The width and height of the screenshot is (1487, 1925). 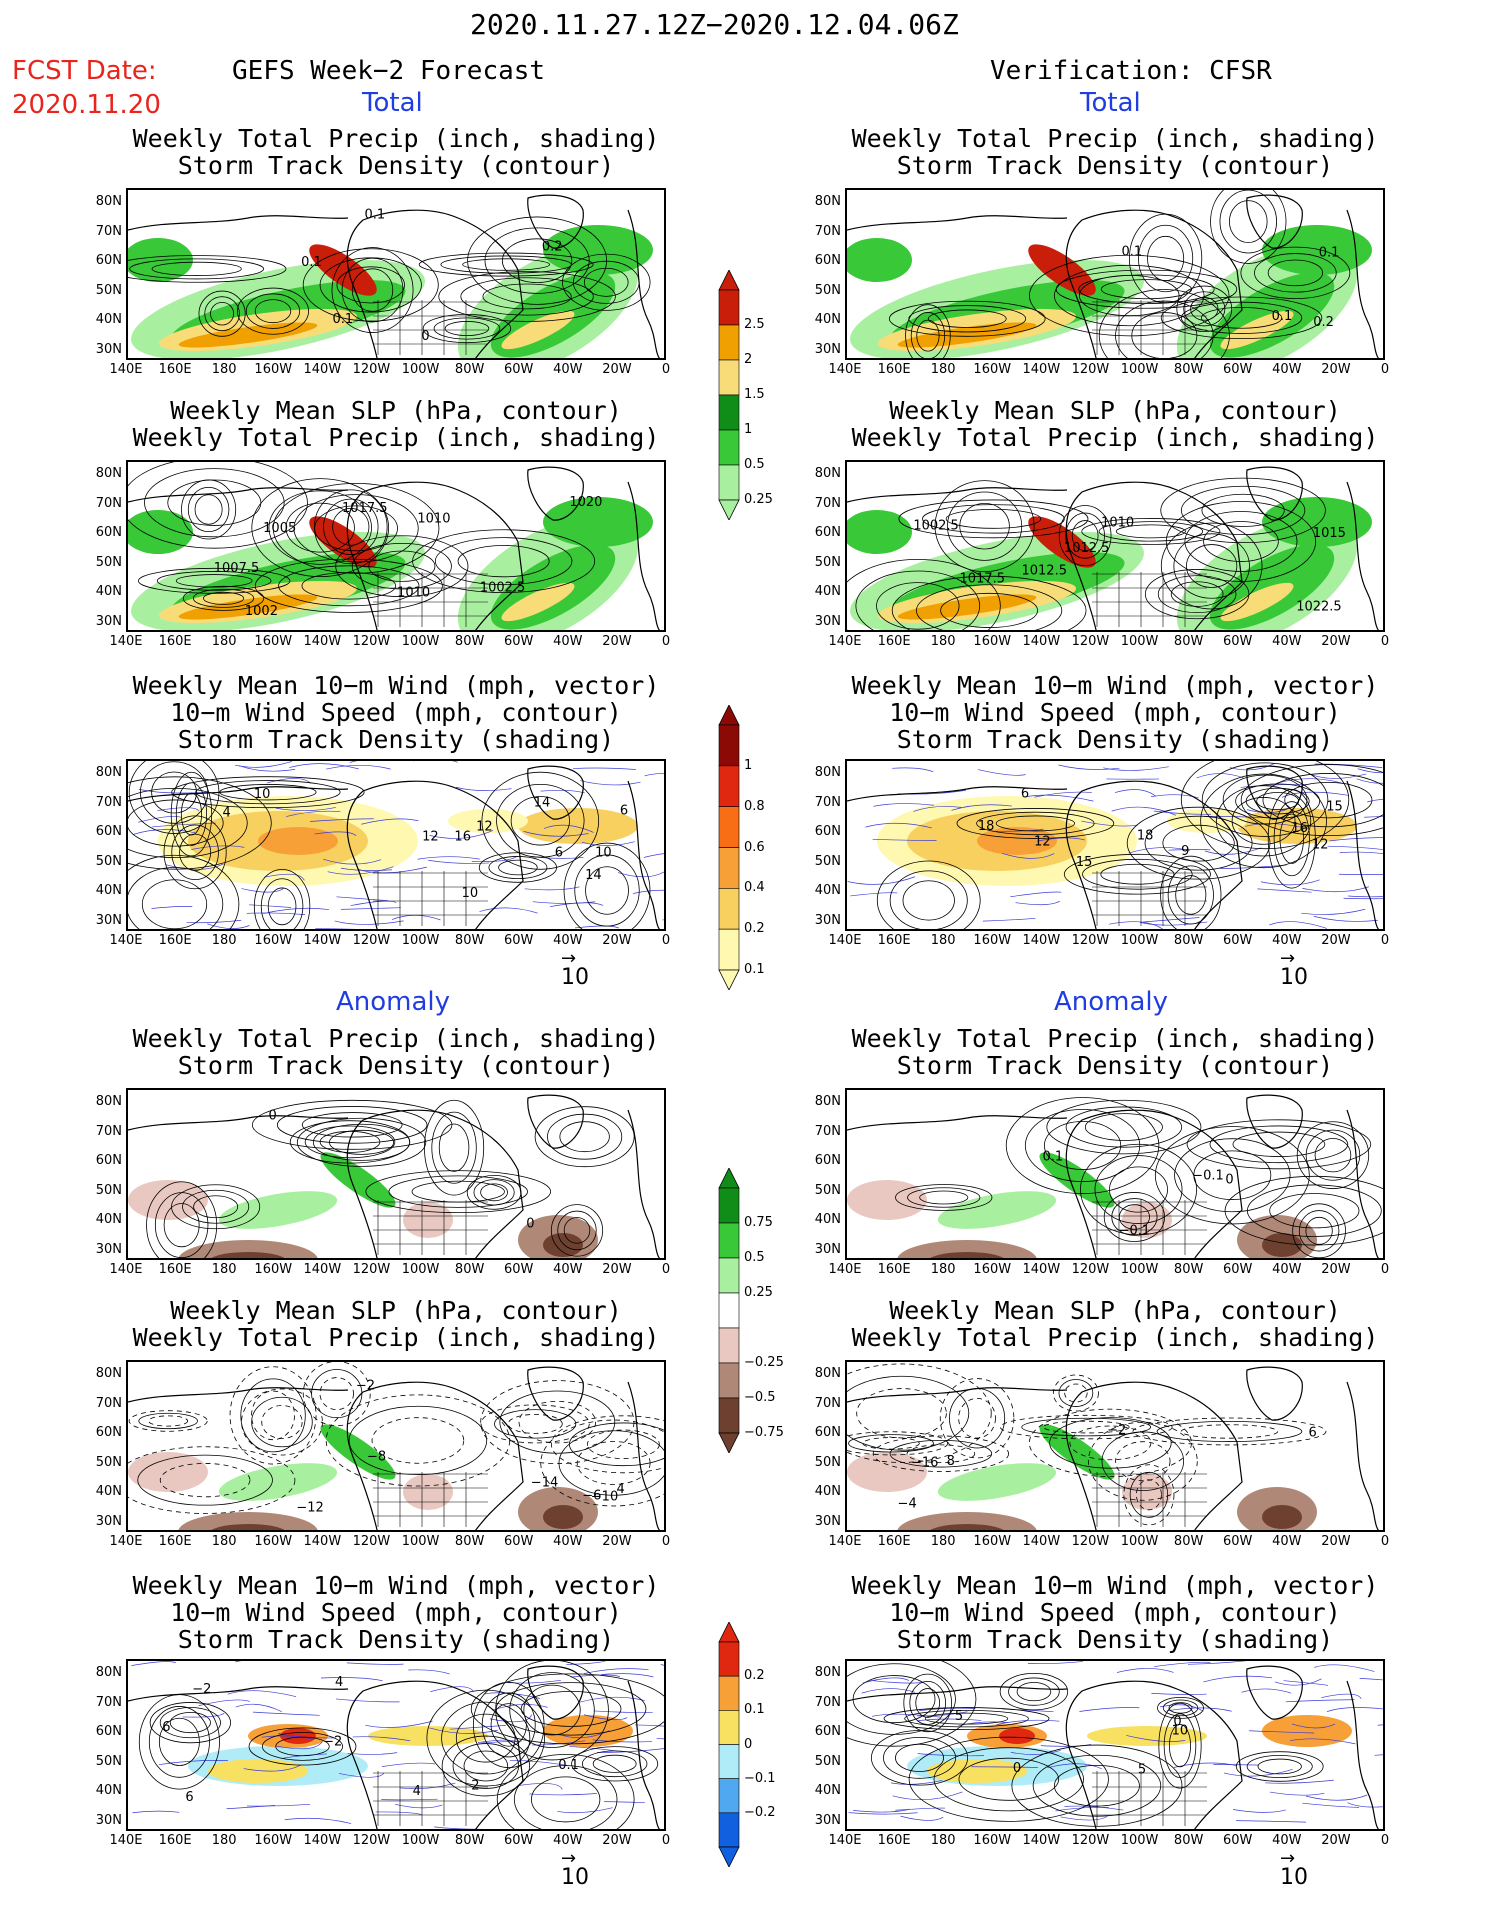 I want to click on contour-label: 6, so click(x=1313, y=1432).